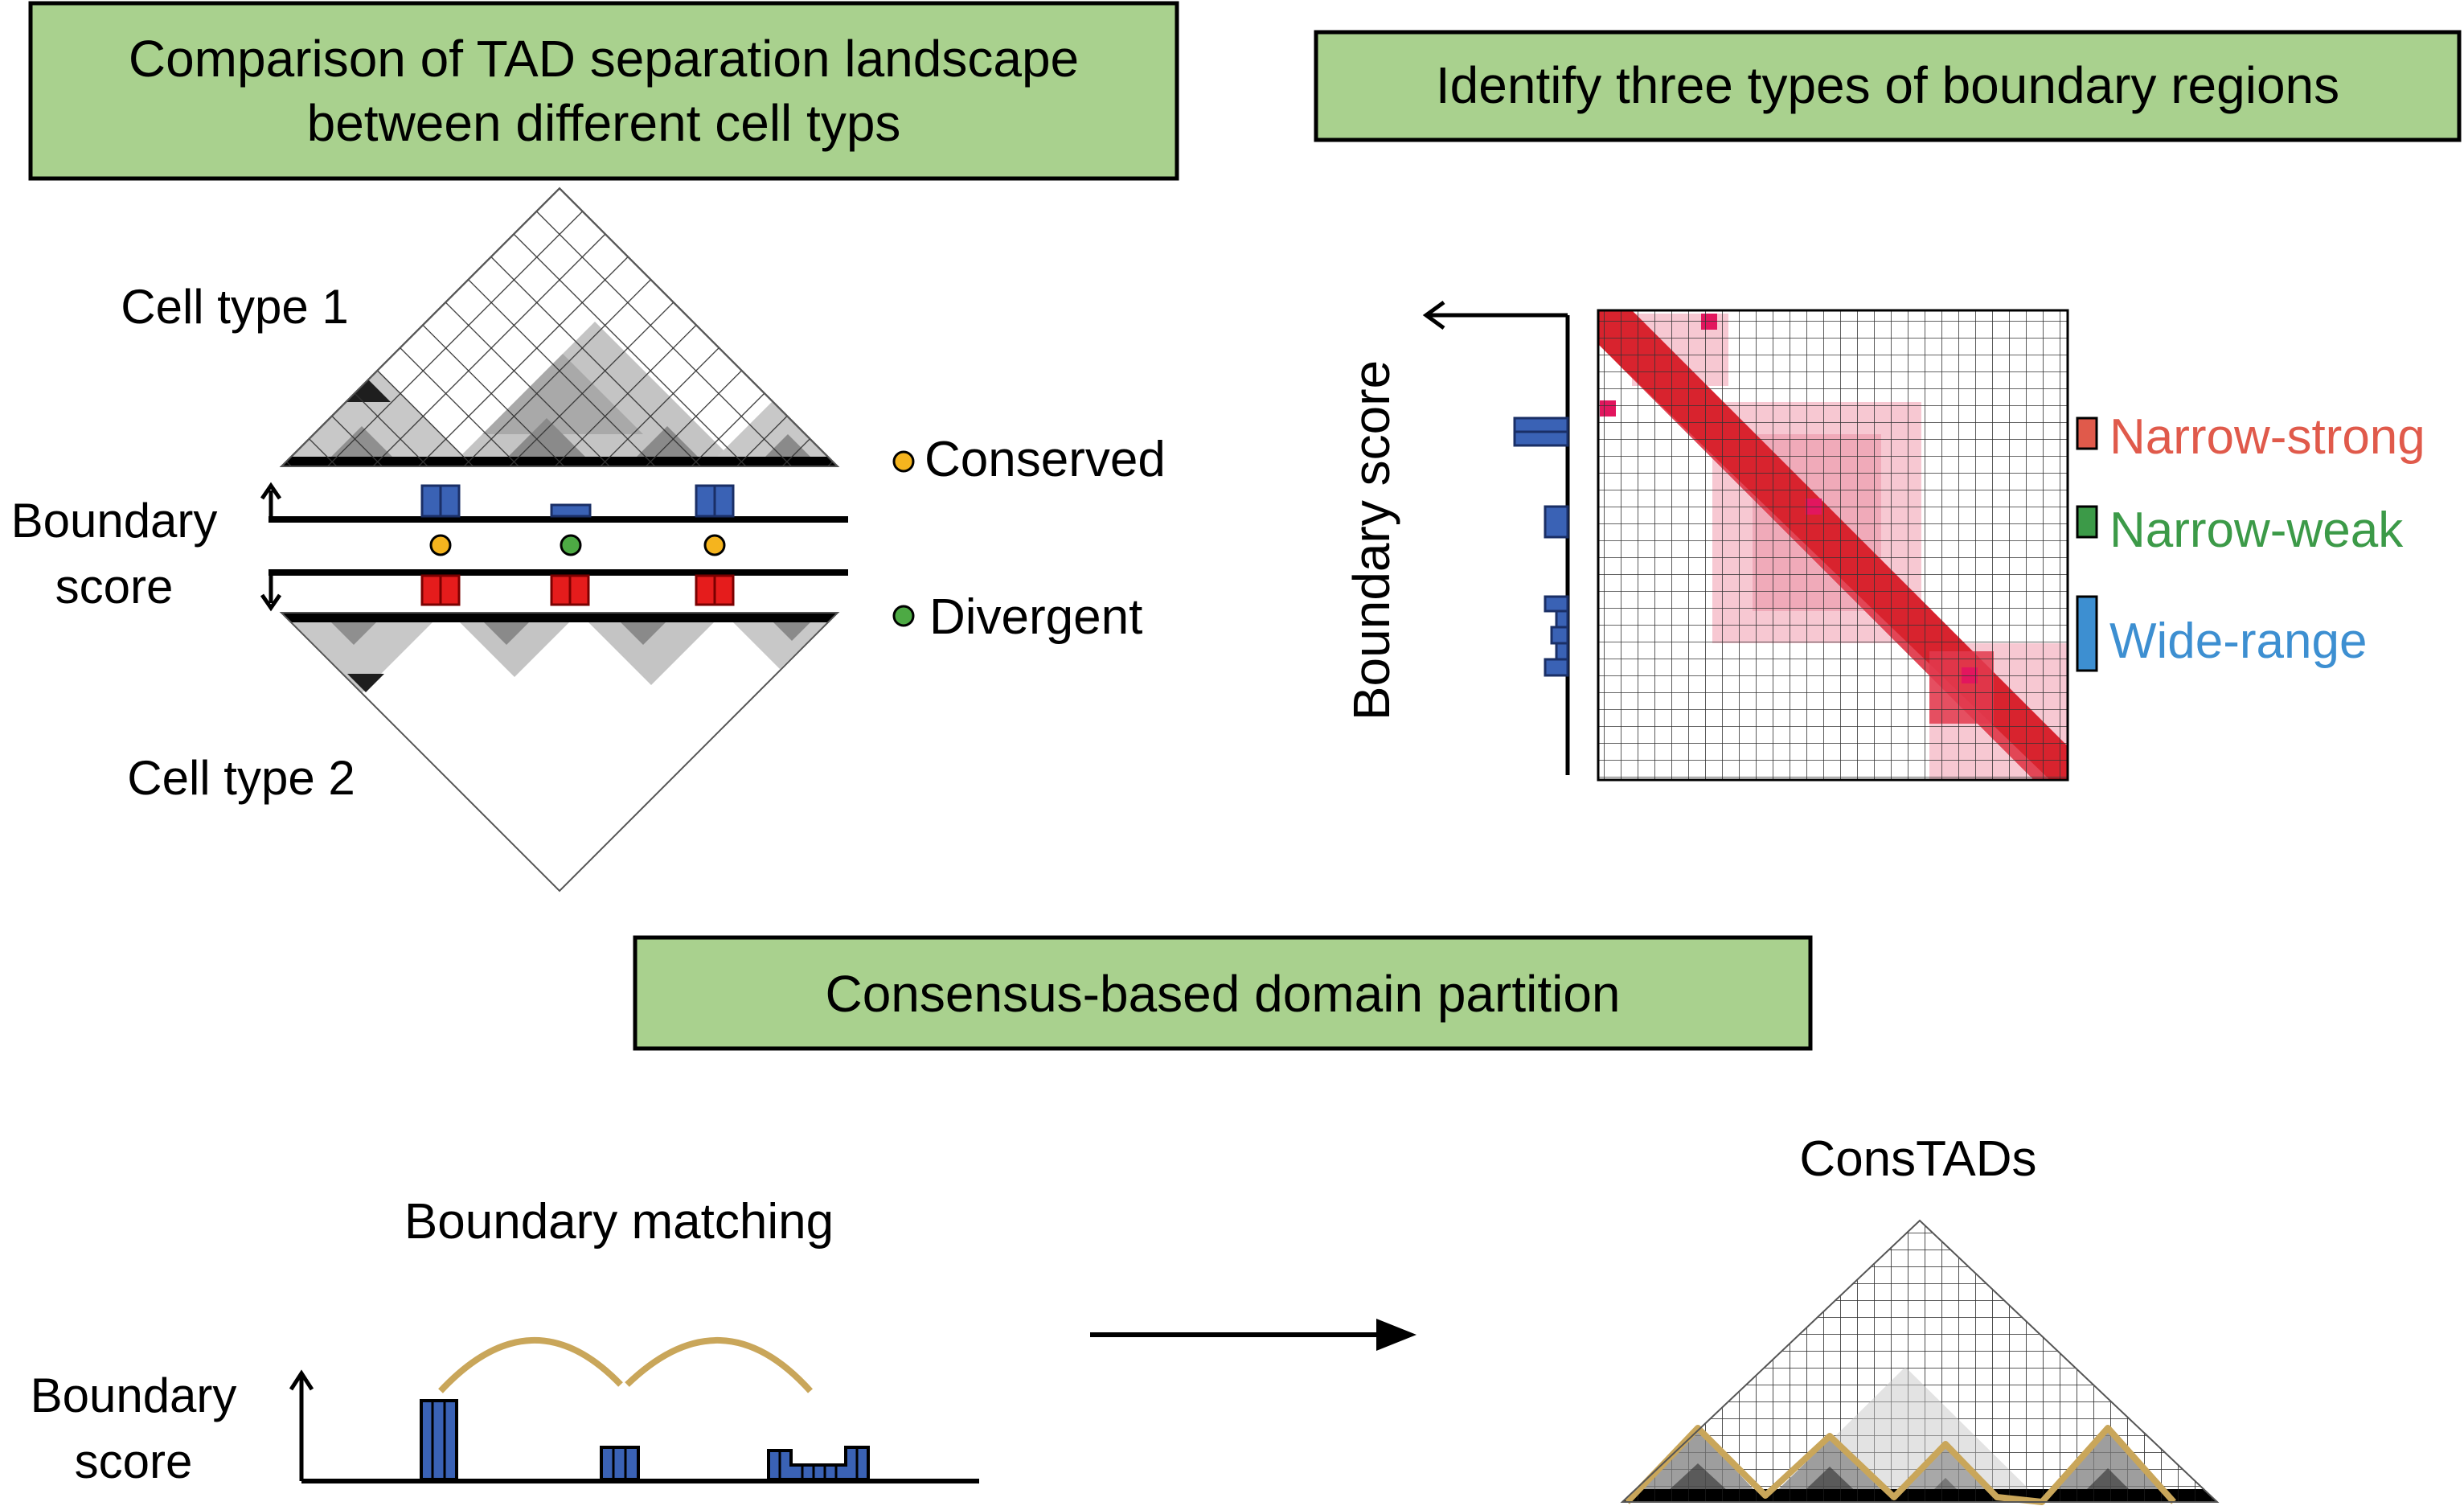 This screenshot has height=1506, width=2464. I want to click on score-bars, so click(1541, 547).